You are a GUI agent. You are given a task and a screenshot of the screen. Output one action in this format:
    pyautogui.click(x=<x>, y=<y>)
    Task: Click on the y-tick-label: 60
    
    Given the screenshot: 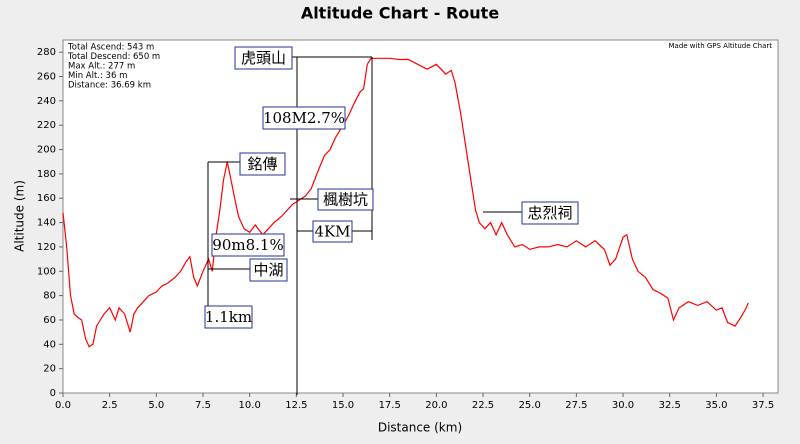 What is the action you would take?
    pyautogui.click(x=49, y=320)
    